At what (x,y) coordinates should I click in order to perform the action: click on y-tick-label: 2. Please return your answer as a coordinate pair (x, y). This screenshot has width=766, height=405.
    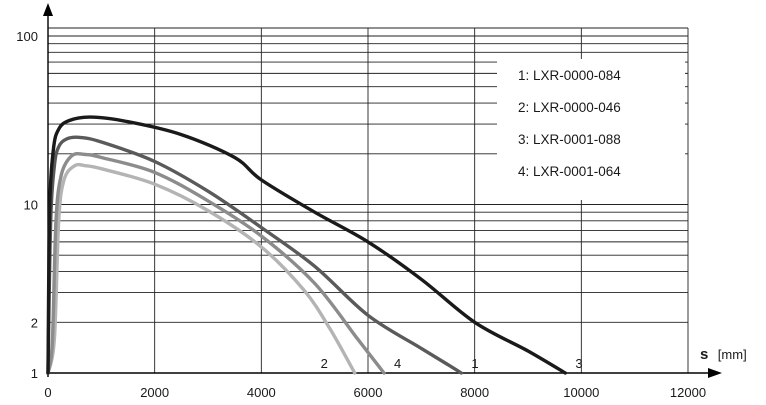
    Looking at the image, I should click on (34, 322).